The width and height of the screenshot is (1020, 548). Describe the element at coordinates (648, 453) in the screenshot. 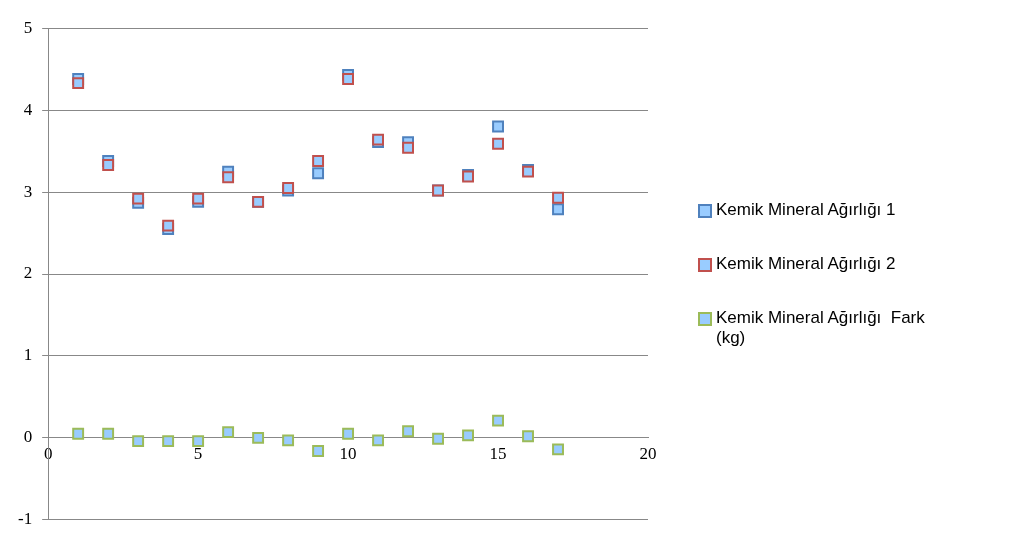

I see `x-tick-label: 20` at that location.